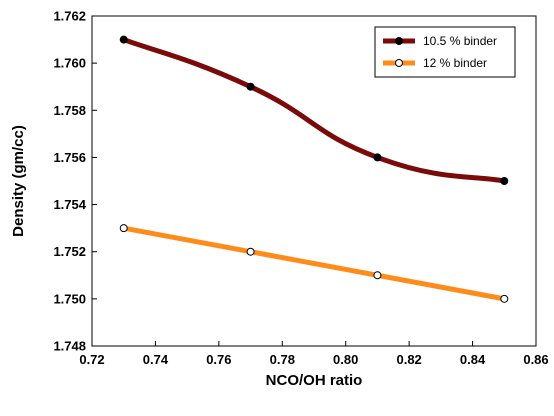  Describe the element at coordinates (69, 63) in the screenshot. I see `y-tick-label: 1.760` at that location.